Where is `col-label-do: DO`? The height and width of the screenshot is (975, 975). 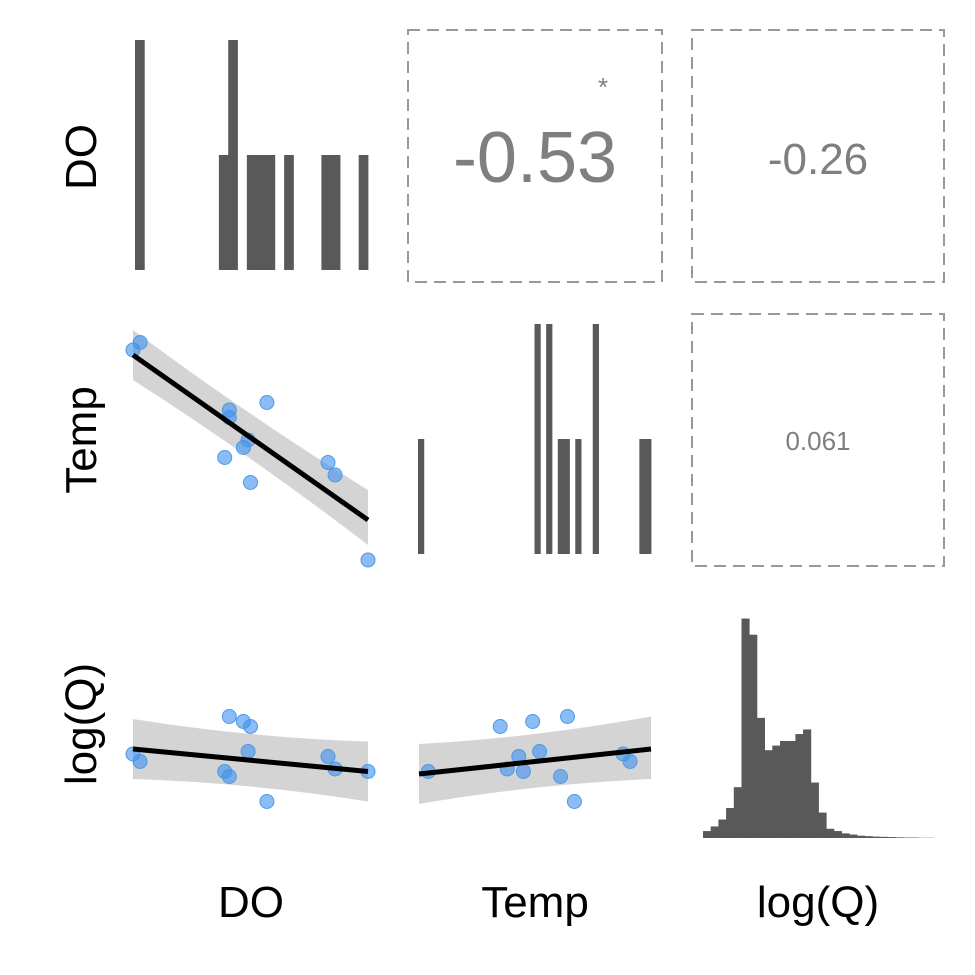 col-label-do: DO is located at coordinates (251, 902).